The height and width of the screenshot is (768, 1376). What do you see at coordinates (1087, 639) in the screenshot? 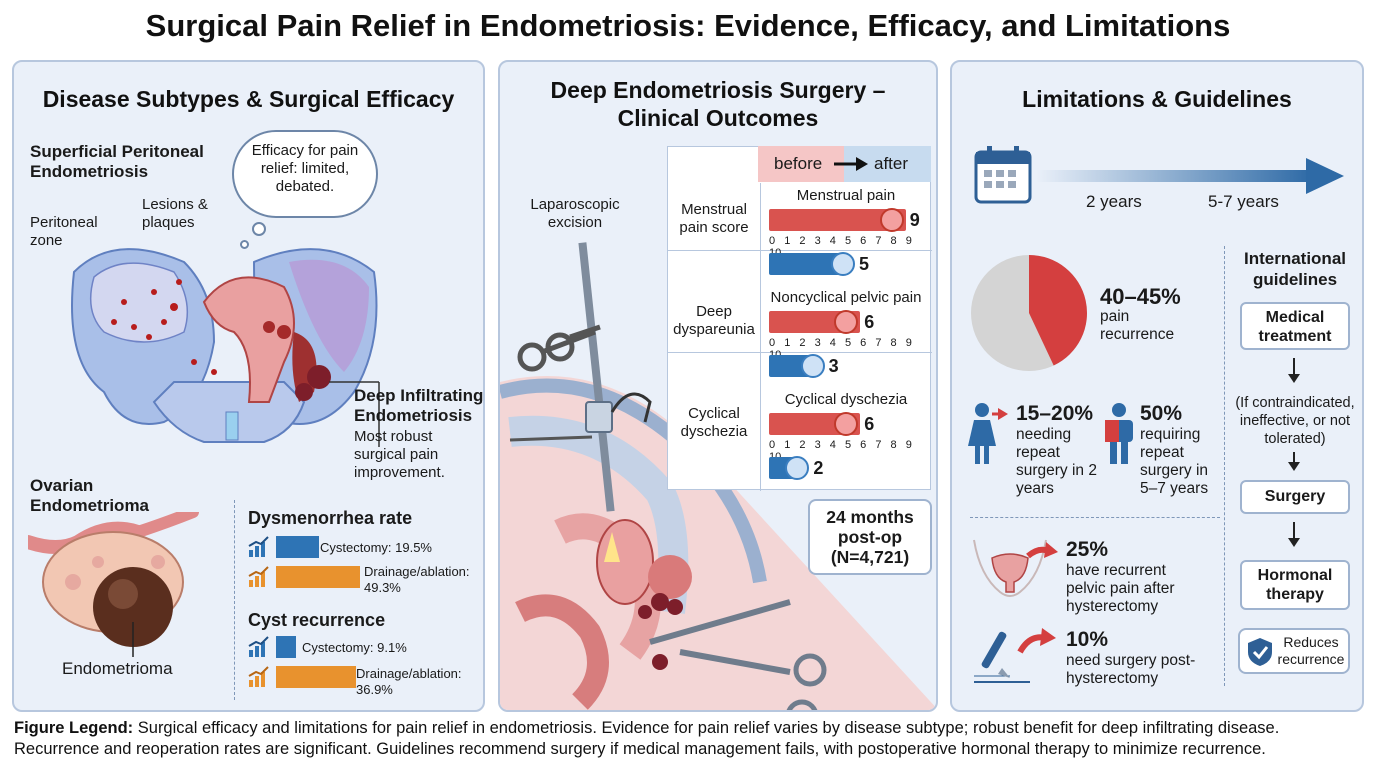
I see `hyst-10-value: 10%` at bounding box center [1087, 639].